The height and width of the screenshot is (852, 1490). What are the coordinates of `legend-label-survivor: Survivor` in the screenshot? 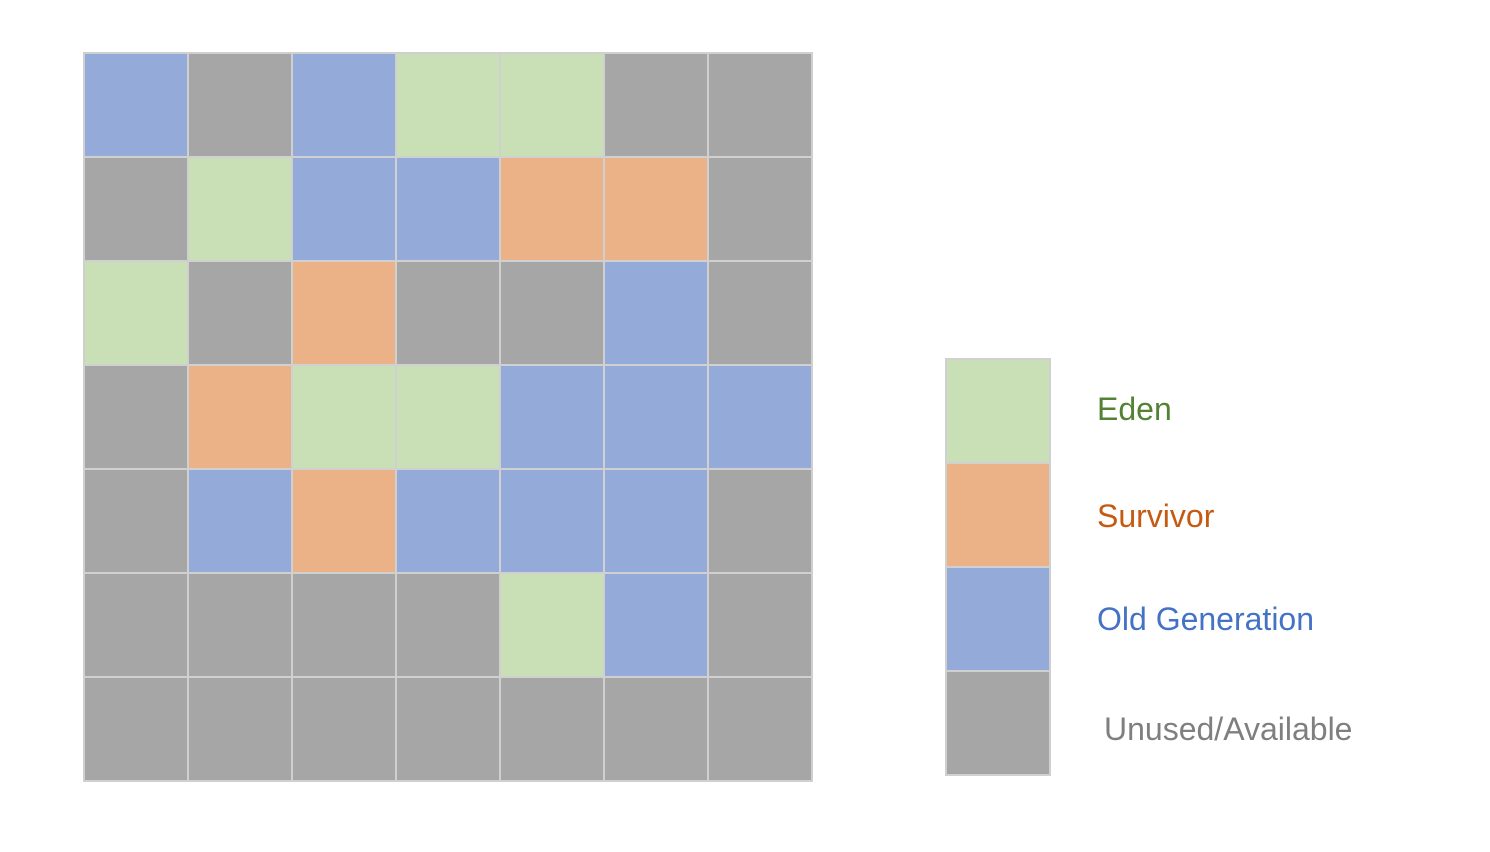 It's located at (1156, 516).